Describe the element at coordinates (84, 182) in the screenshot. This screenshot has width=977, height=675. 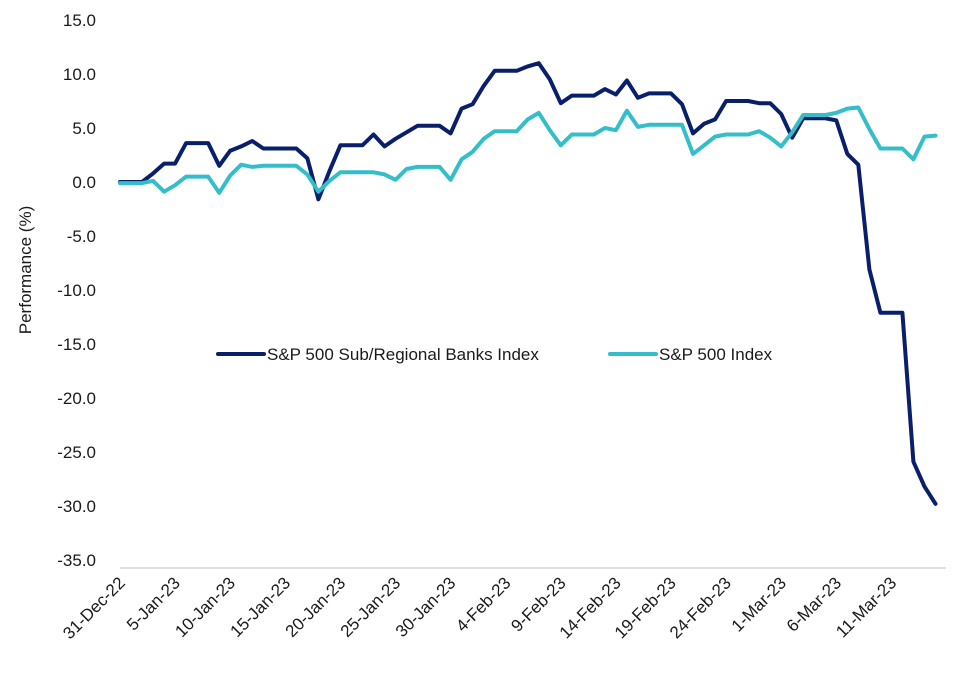
I see `y-tick-label: 0.0` at that location.